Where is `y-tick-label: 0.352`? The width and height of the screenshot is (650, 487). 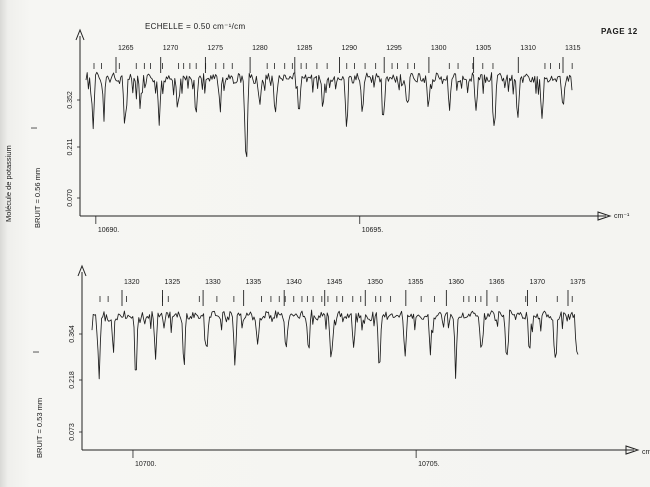
y-tick-label: 0.352 is located at coordinates (70, 100).